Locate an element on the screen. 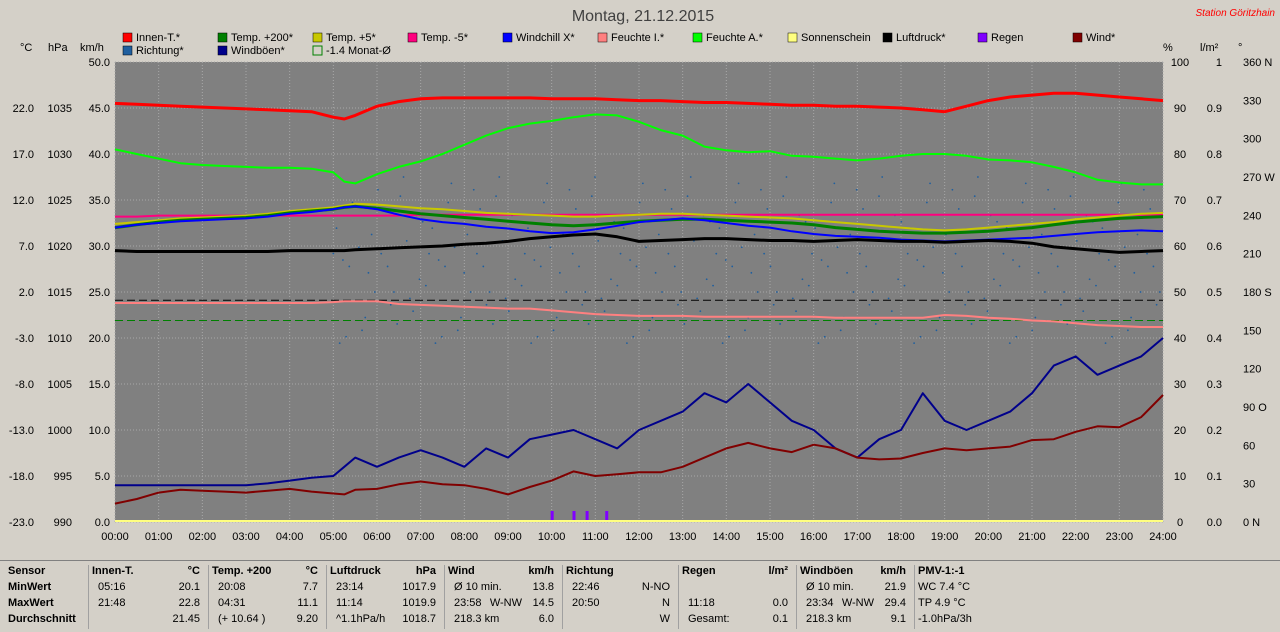 This screenshot has height=632, width=1280. stats-cell-time: 11:18 is located at coordinates (701, 603).